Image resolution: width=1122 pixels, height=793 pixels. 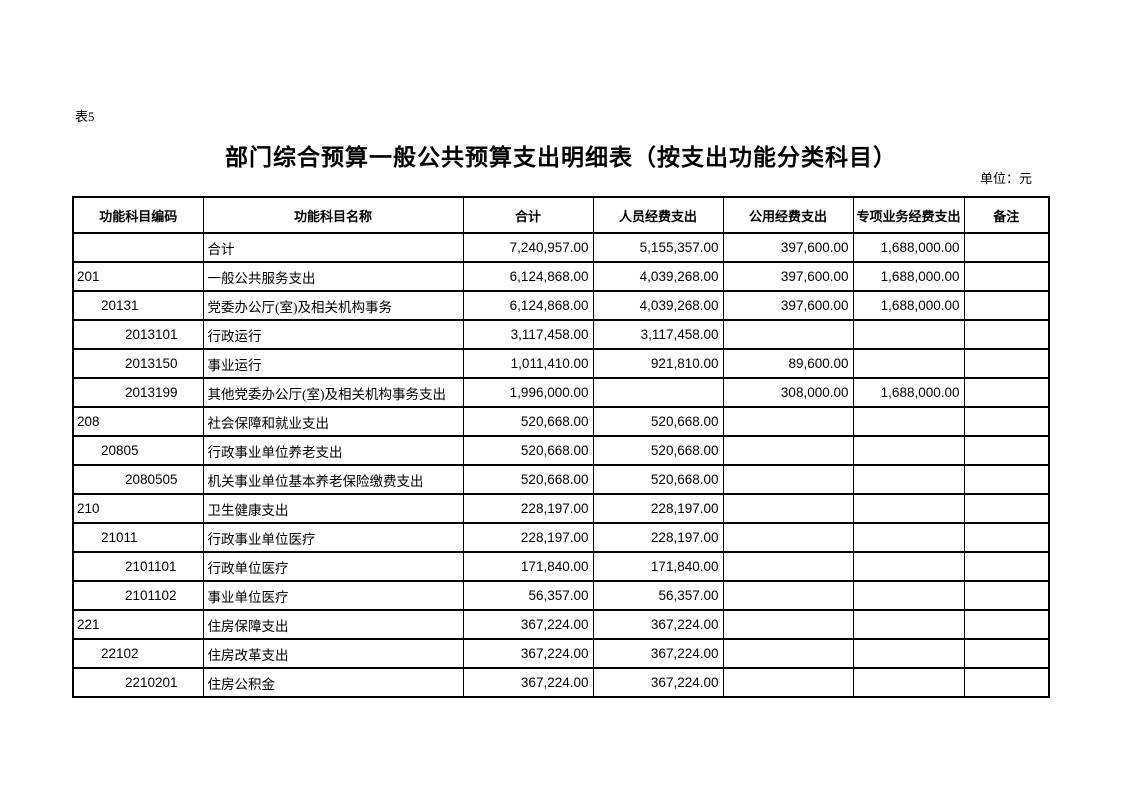 What do you see at coordinates (658, 276) in the screenshot?
I see `cell-personnel: 4,039,268.00` at bounding box center [658, 276].